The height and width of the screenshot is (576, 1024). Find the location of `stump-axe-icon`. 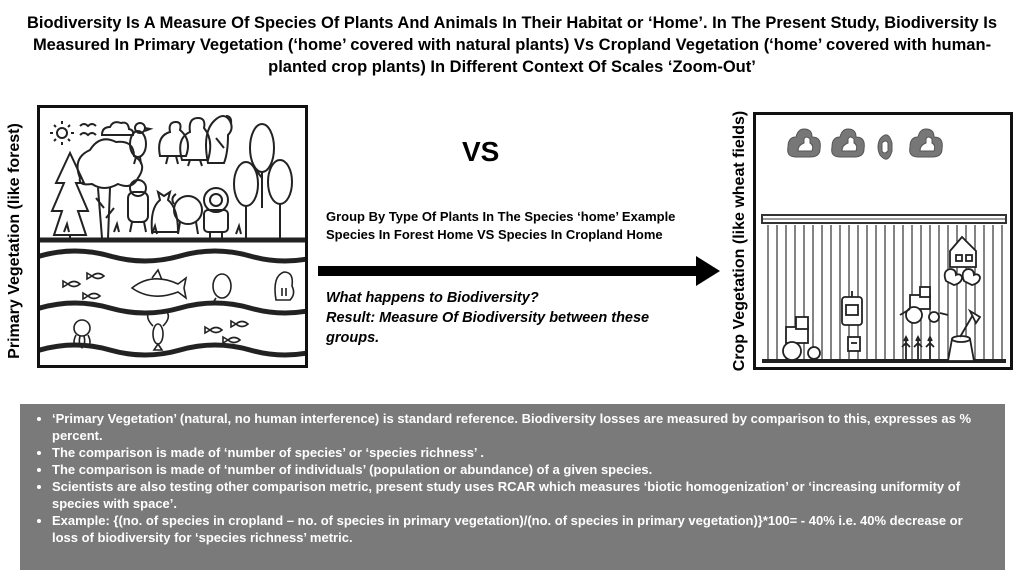

stump-axe-icon is located at coordinates (964, 335).